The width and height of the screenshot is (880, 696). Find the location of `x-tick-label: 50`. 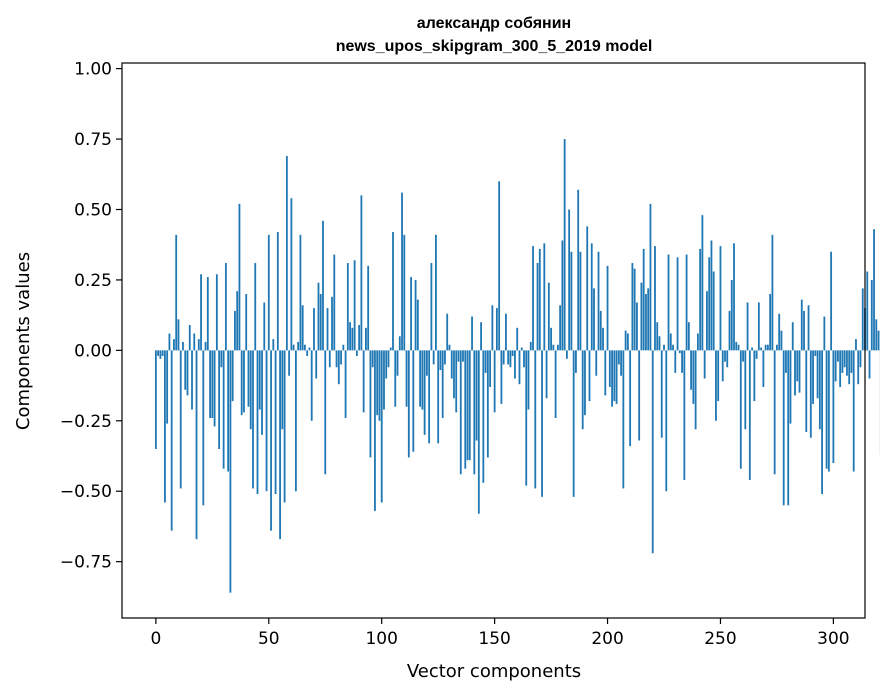

x-tick-label: 50 is located at coordinates (269, 639).